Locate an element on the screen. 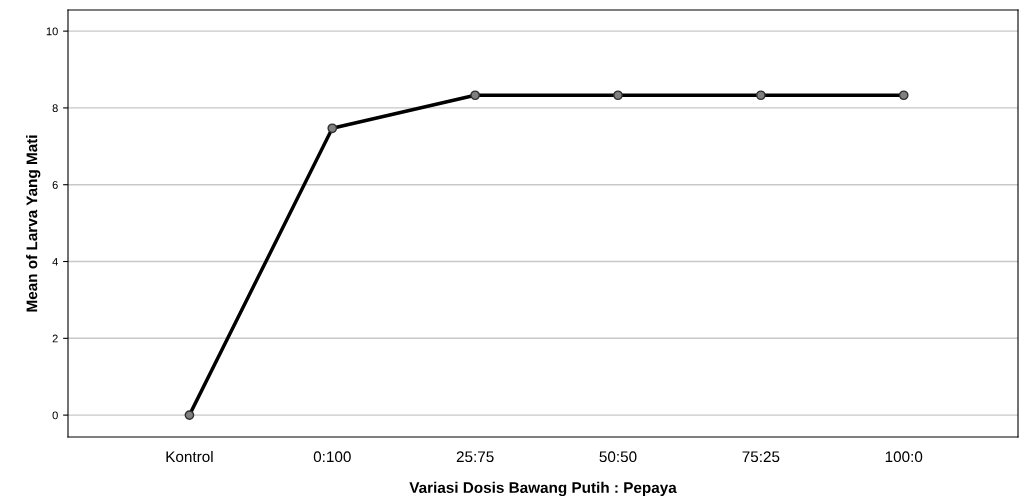  y-axis-title: Mean of Larva Yang Mati is located at coordinates (33, 223).